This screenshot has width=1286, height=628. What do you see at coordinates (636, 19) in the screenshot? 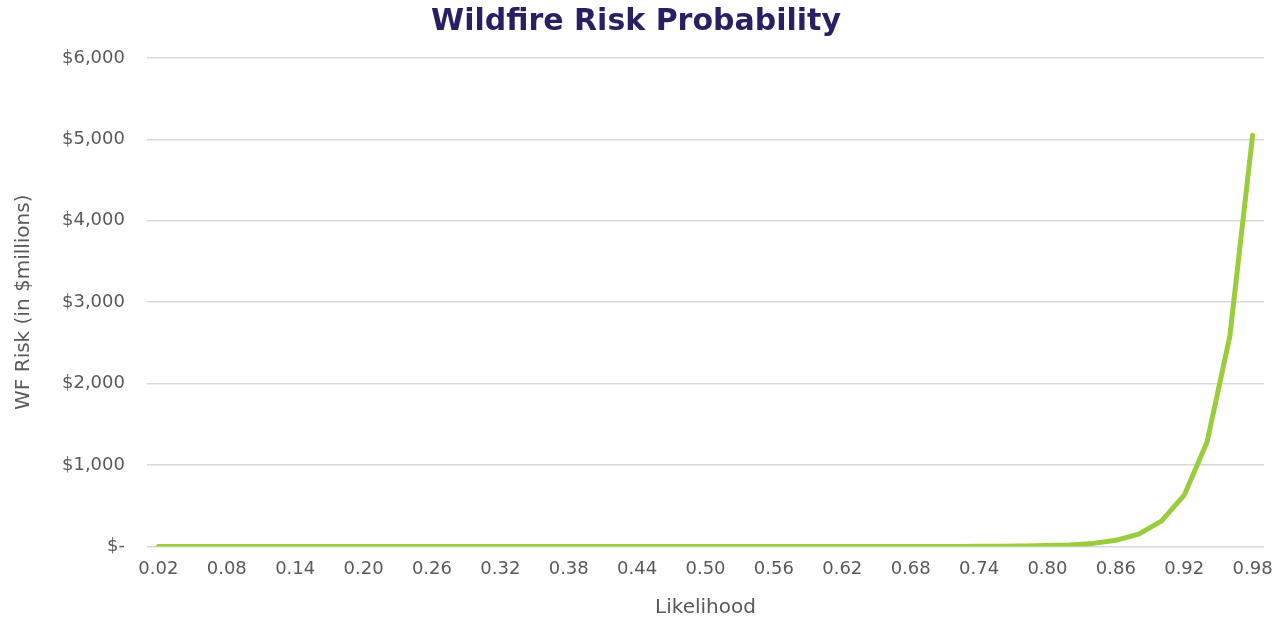
I see `chart-title: Wildfire Risk Probability` at bounding box center [636, 19].